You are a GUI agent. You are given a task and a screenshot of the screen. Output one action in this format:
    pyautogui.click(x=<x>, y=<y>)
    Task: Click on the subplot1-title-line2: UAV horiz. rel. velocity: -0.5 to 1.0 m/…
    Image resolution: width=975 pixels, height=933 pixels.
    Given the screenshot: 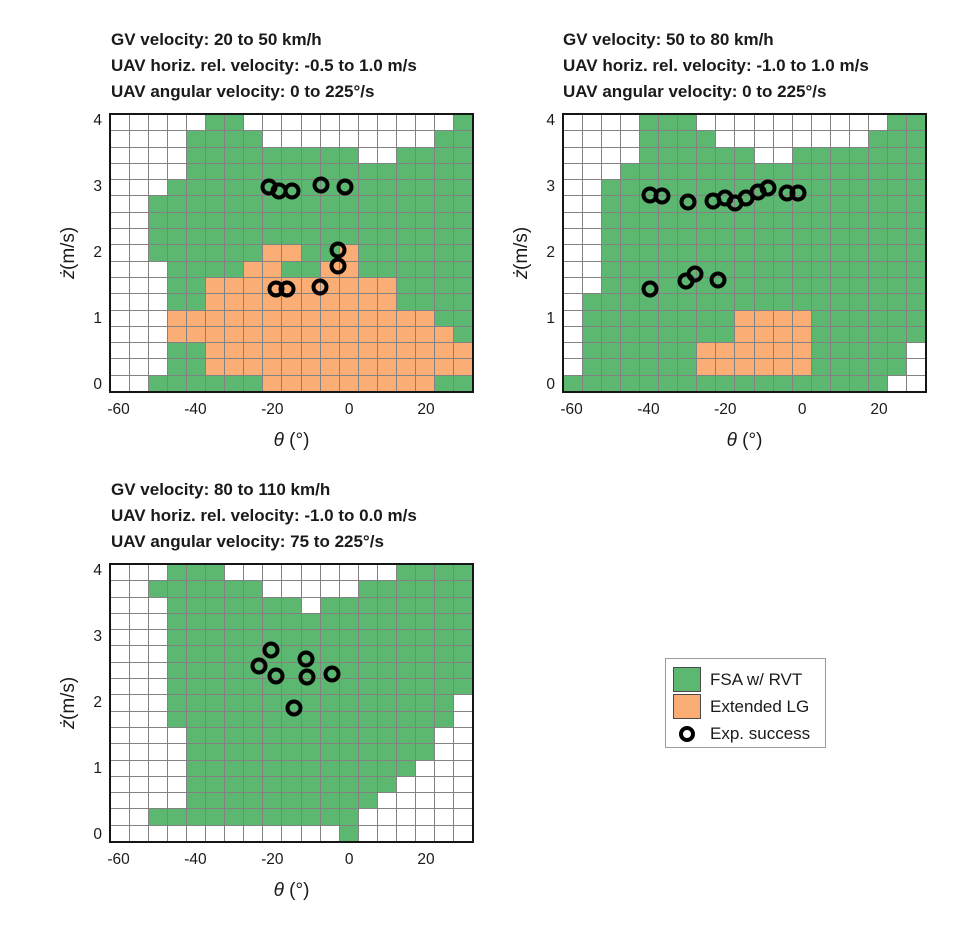 What is the action you would take?
    pyautogui.click(x=264, y=65)
    